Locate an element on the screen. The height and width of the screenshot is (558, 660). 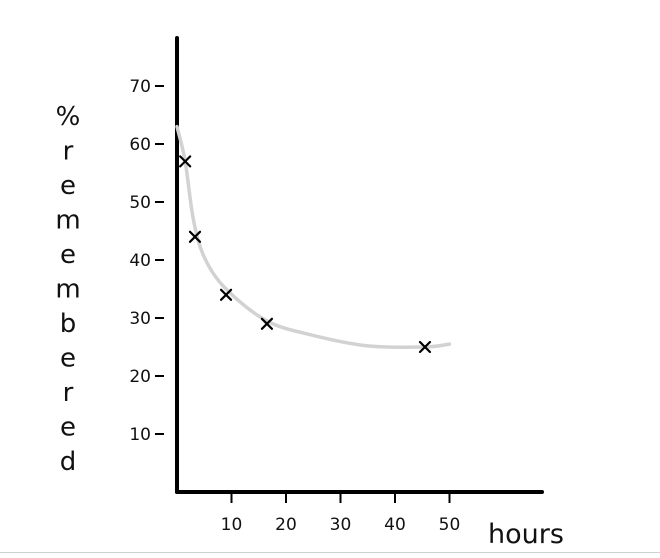
x-tick-label: 20 is located at coordinates (286, 525).